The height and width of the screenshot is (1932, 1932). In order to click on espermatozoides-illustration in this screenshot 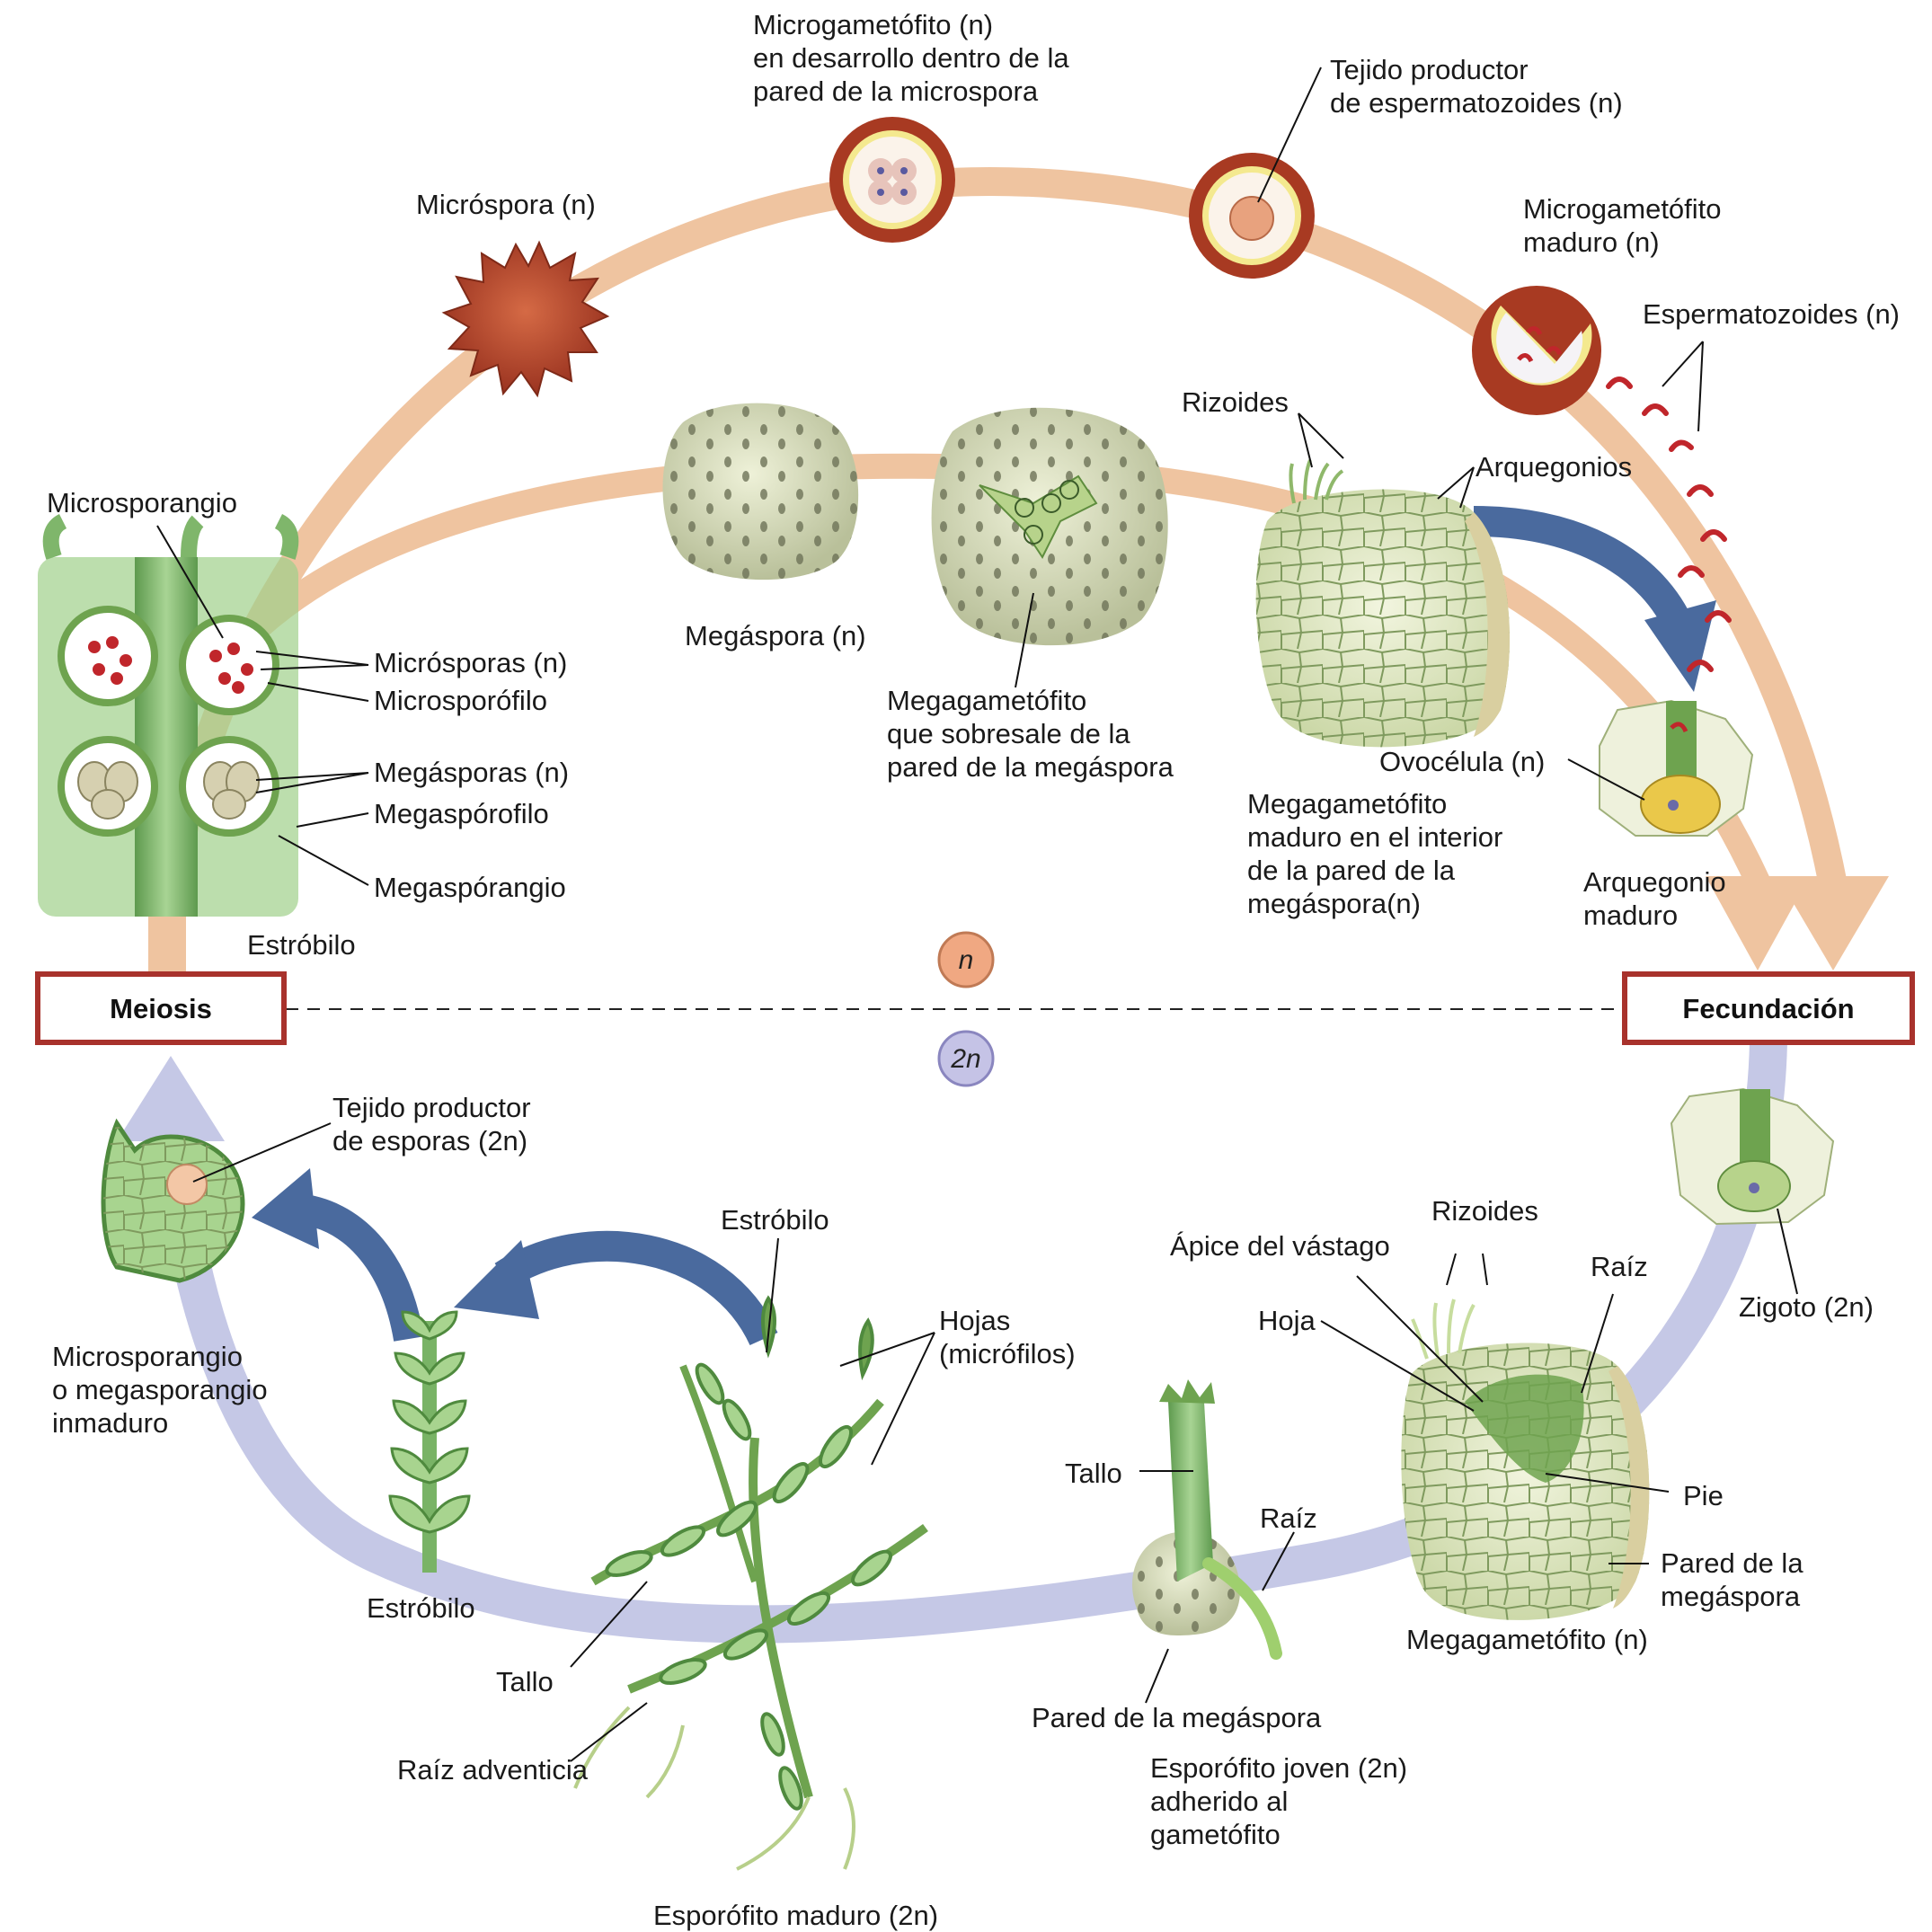, I will do `click(1669, 524)`.